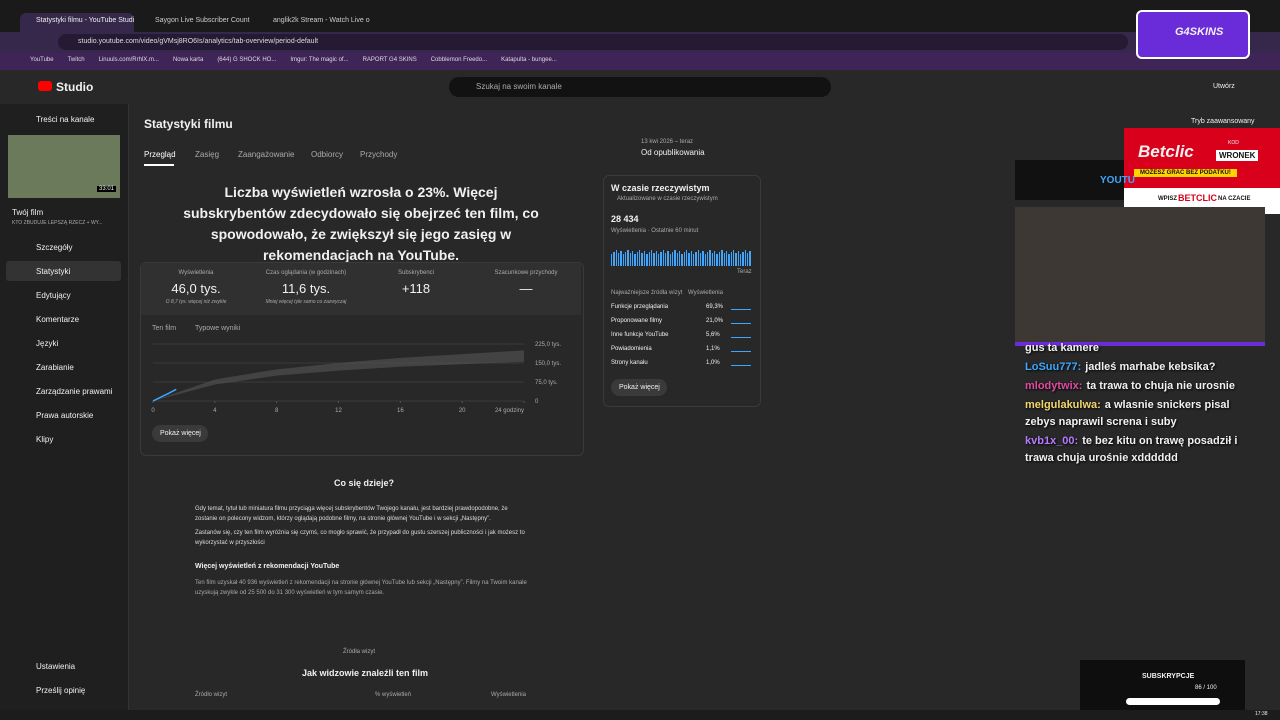 Image resolution: width=1280 pixels, height=720 pixels. What do you see at coordinates (1140, 275) in the screenshot?
I see `webcam` at bounding box center [1140, 275].